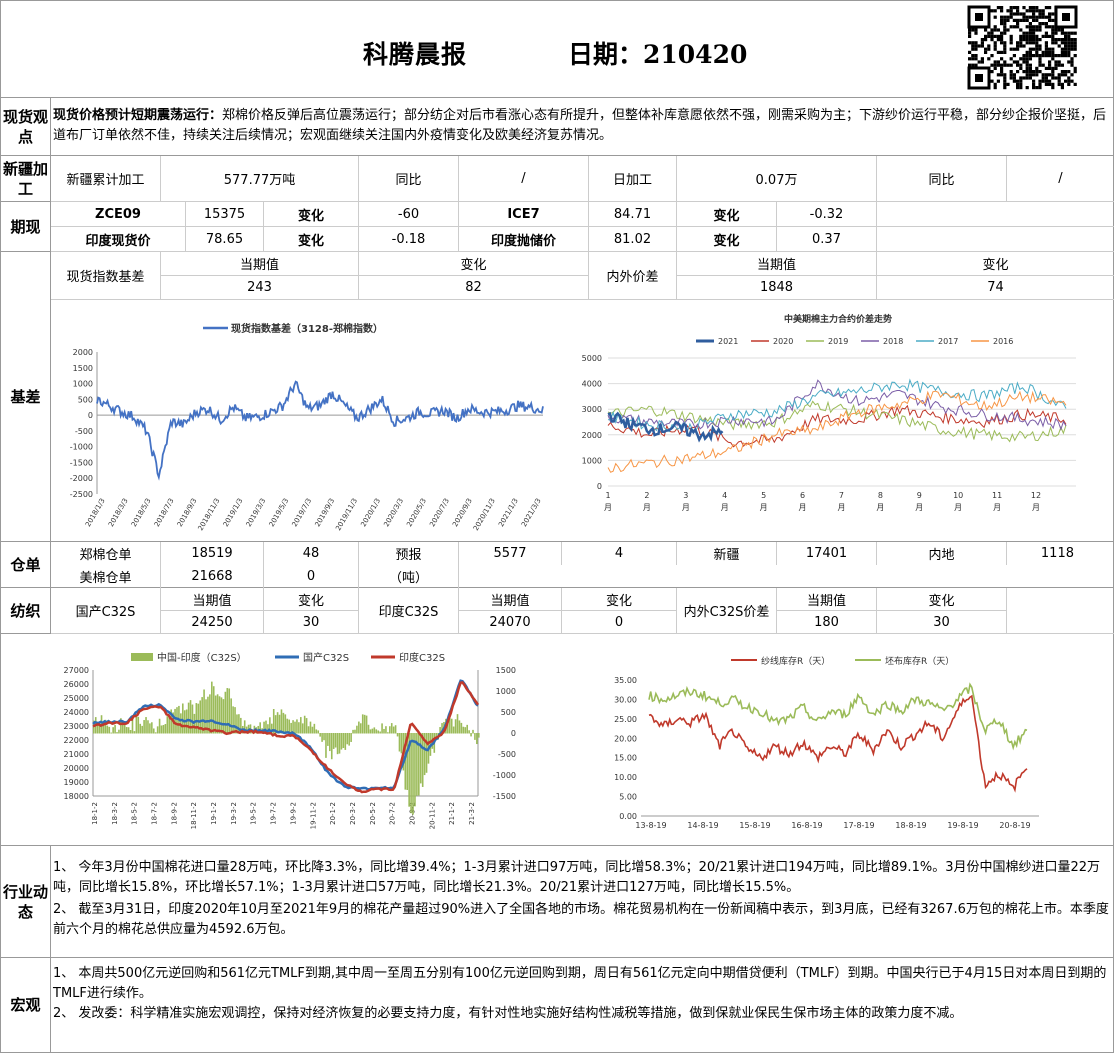 The height and width of the screenshot is (1053, 1114). What do you see at coordinates (625, 738) in the screenshot?
I see `stock-y-tick: 20.00` at bounding box center [625, 738].